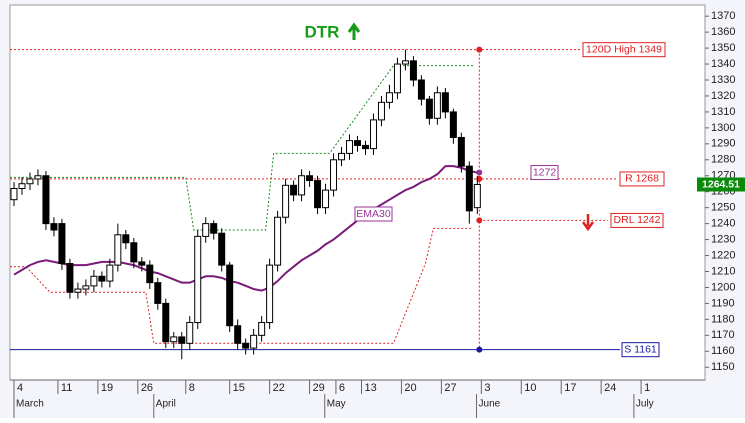 The image size is (745, 423). I want to click on x-tick-label: 11, so click(66, 388).